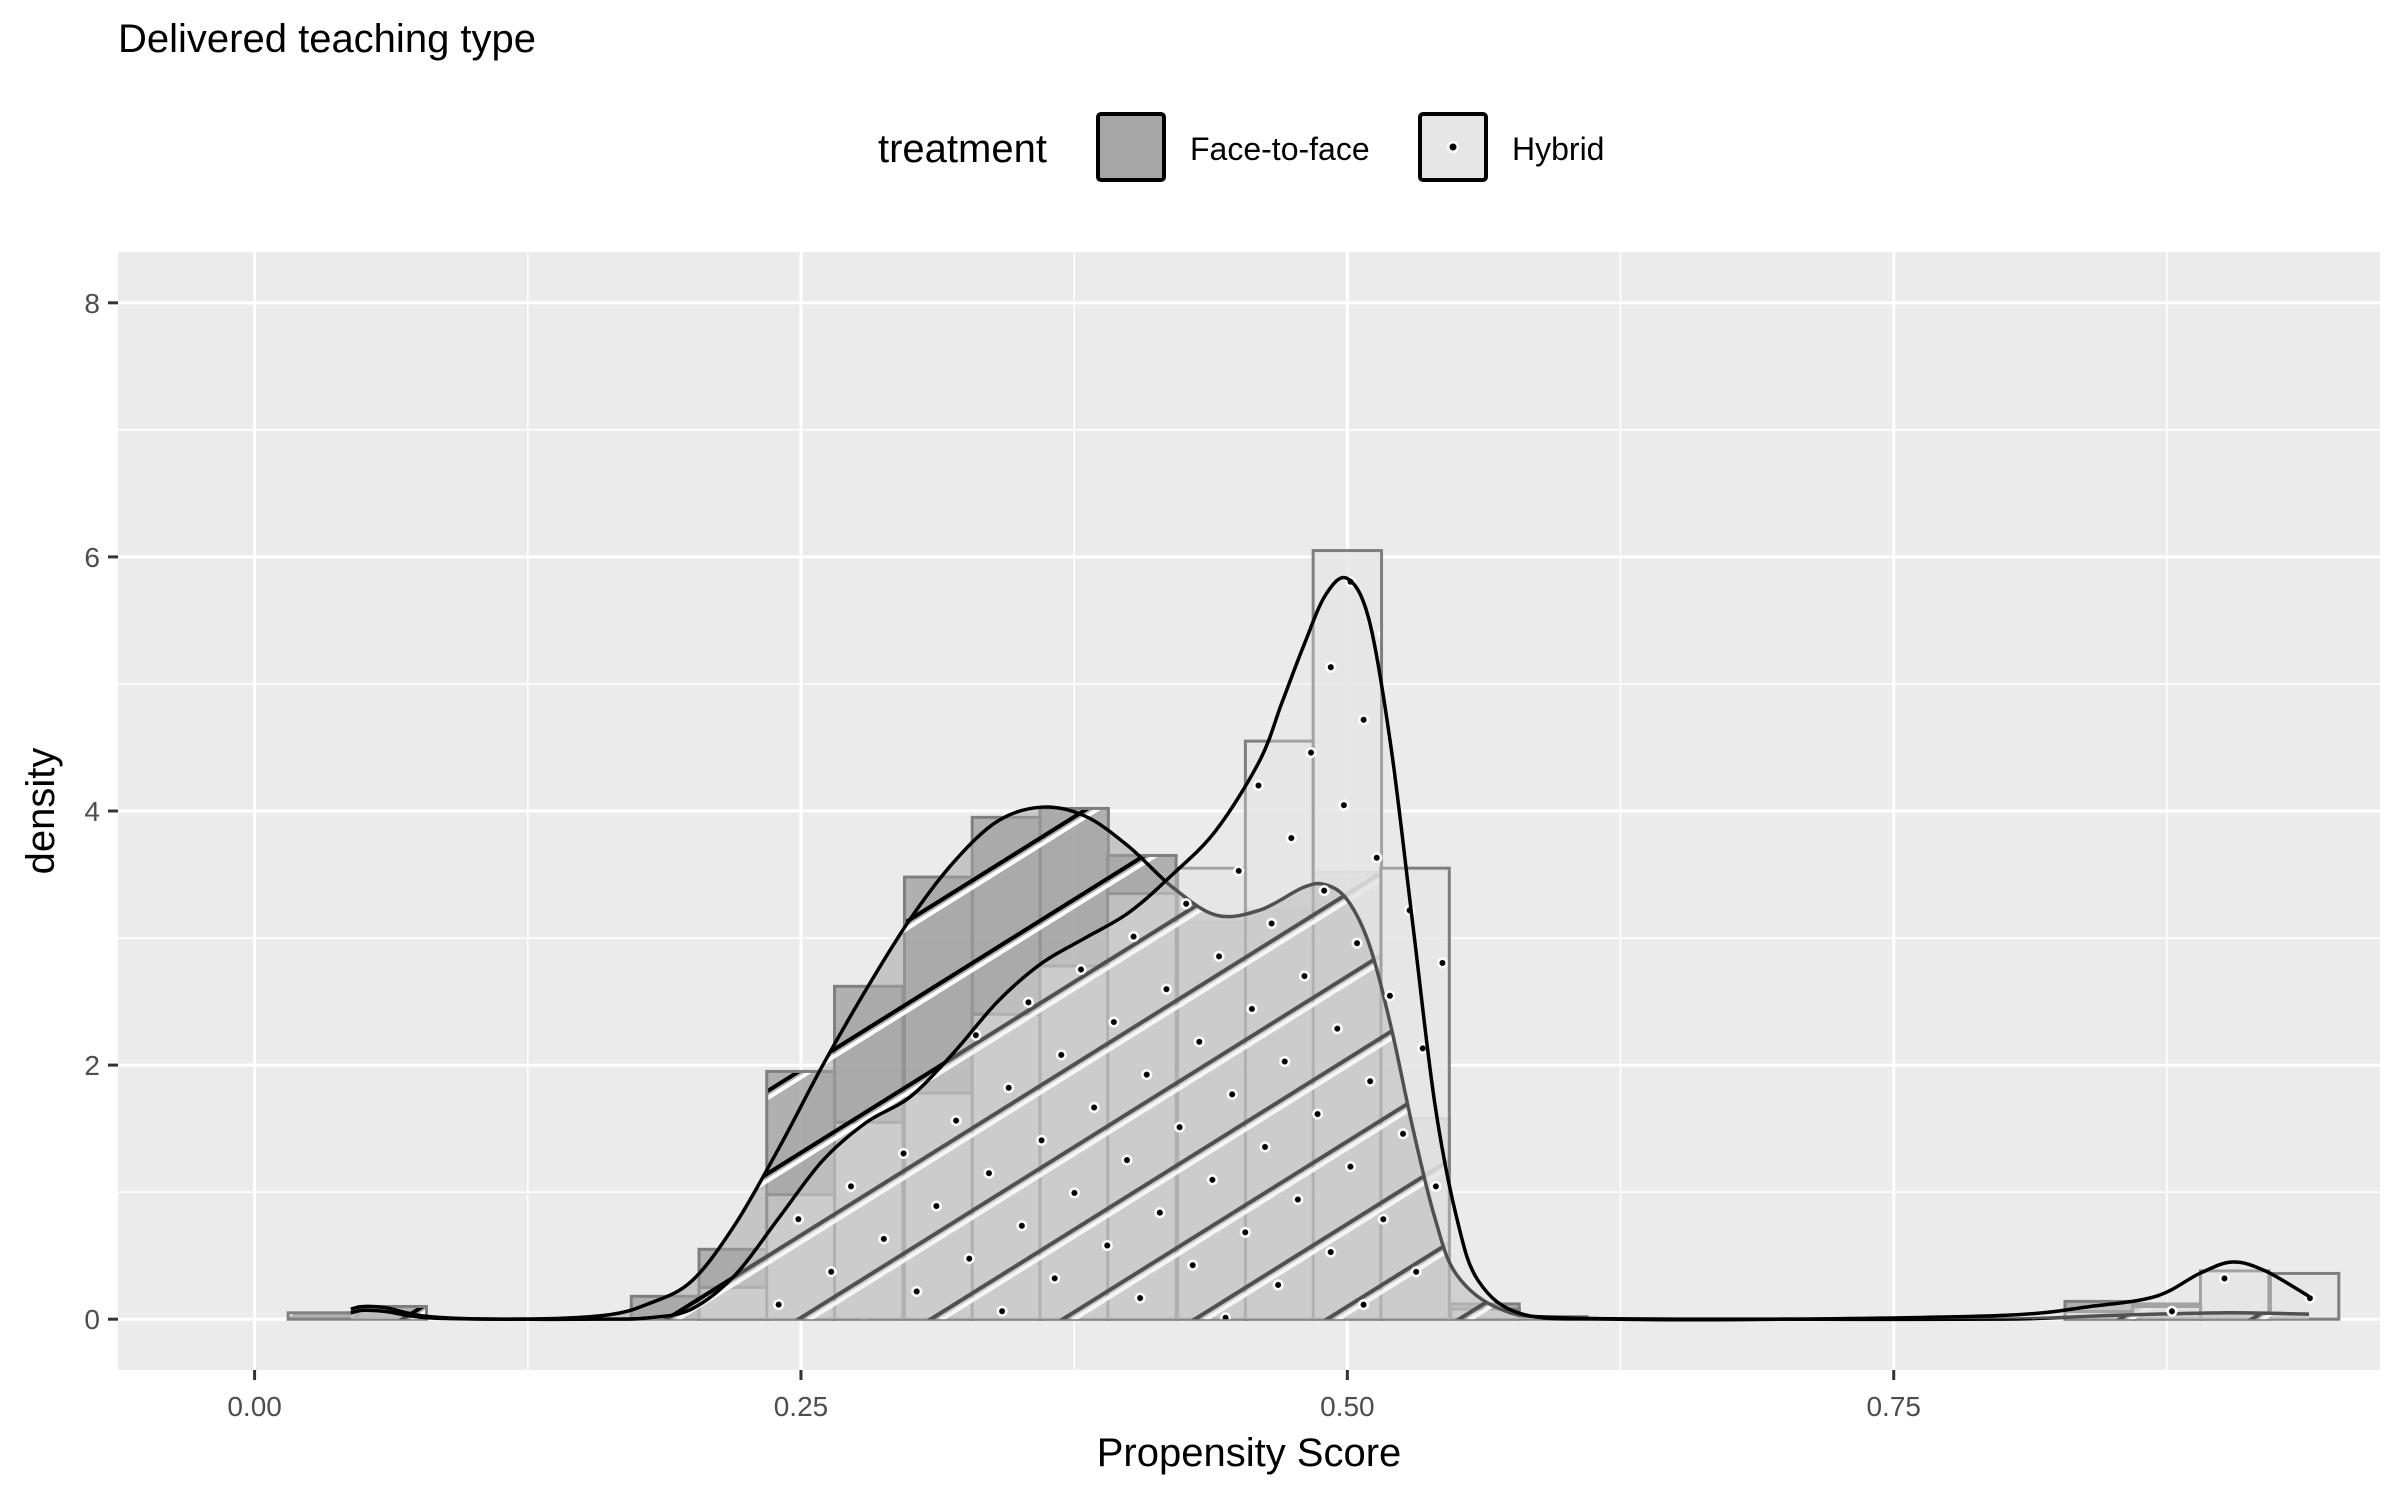 This screenshot has height=1500, width=2400. I want to click on x-tick-label: 0.00, so click(254, 1406).